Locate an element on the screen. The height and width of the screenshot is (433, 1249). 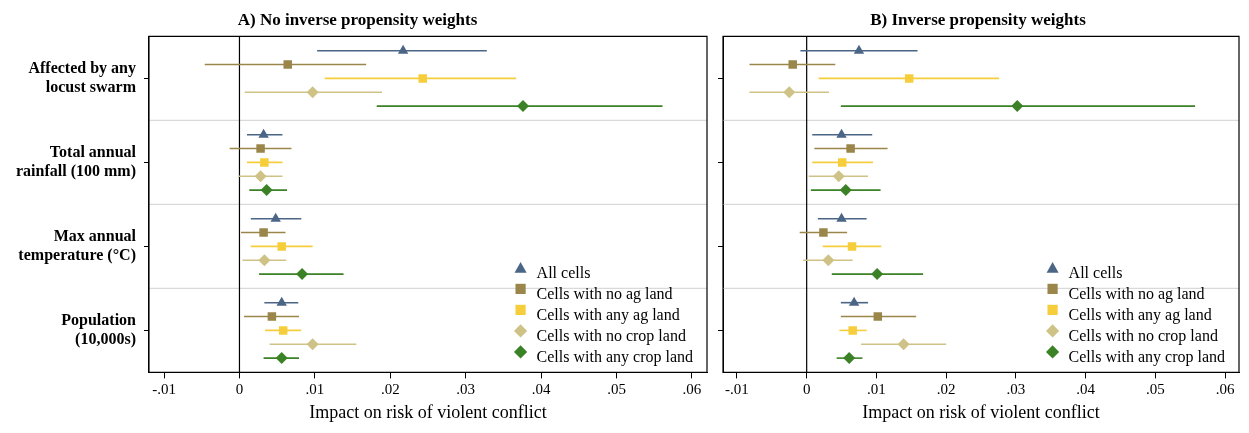
y-tick-label: Total annual rainfall (100 mm) is located at coordinates (76, 161).